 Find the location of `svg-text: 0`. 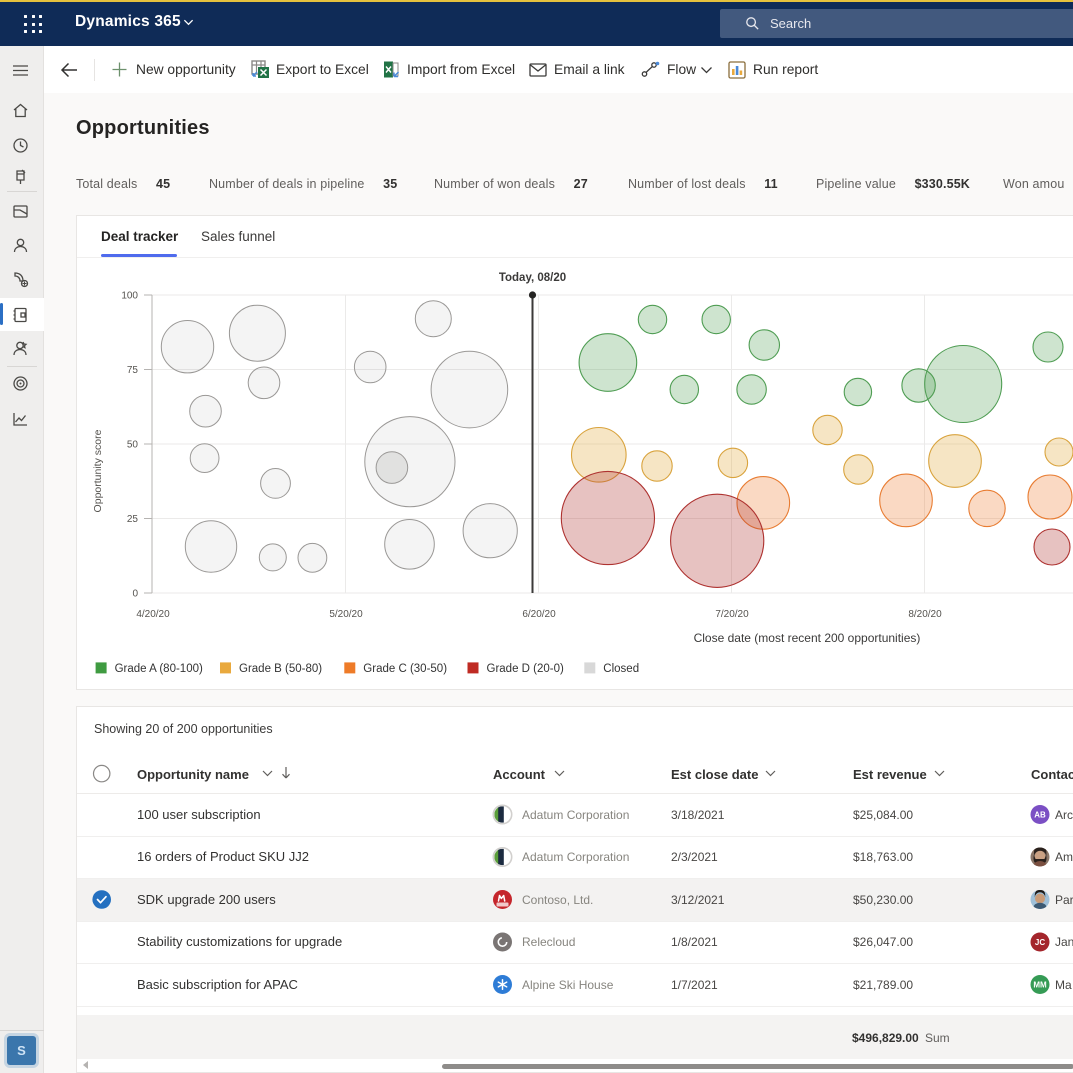

svg-text: 0 is located at coordinates (135, 594).